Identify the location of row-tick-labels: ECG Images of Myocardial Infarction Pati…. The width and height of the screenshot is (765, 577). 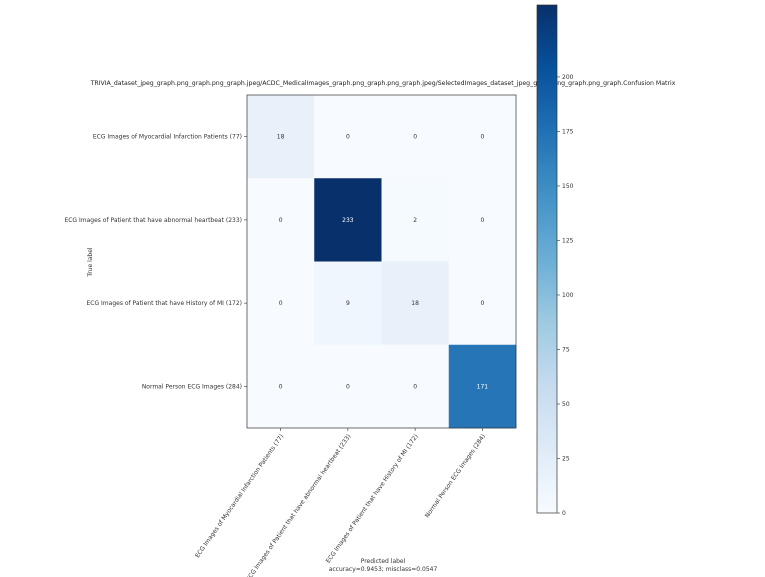
(155, 262).